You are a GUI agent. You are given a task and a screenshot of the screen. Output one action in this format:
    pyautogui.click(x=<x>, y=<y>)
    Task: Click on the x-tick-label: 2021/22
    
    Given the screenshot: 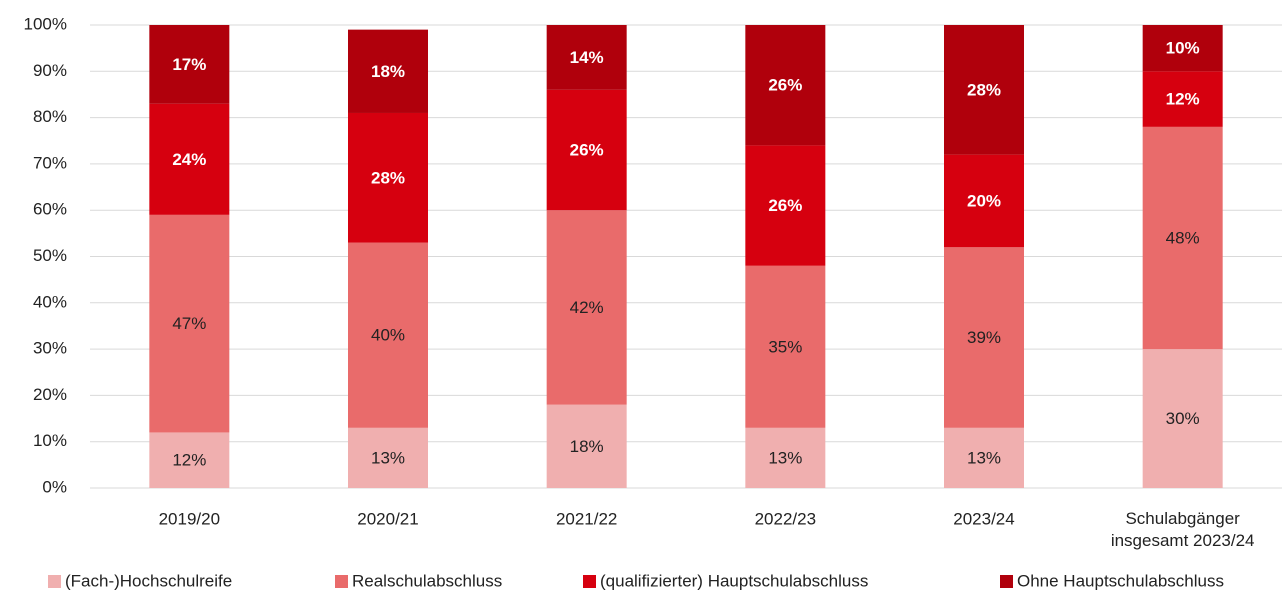 What is the action you would take?
    pyautogui.click(x=586, y=518)
    